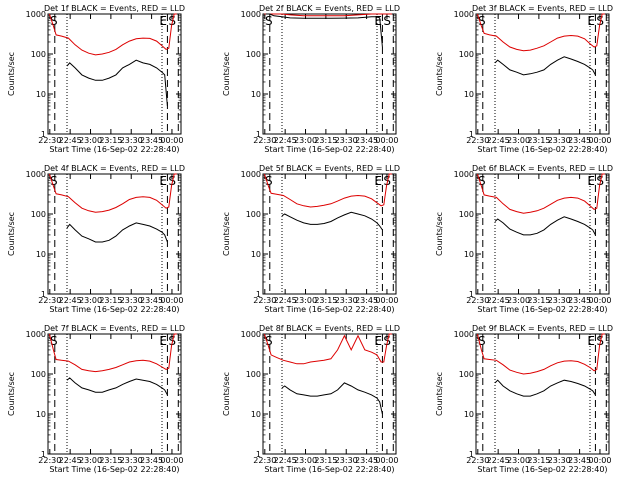 This screenshot has width=640, height=480. I want to click on panel-title: Det 9f BLACK = Events, RED = LLD, so click(542, 328).